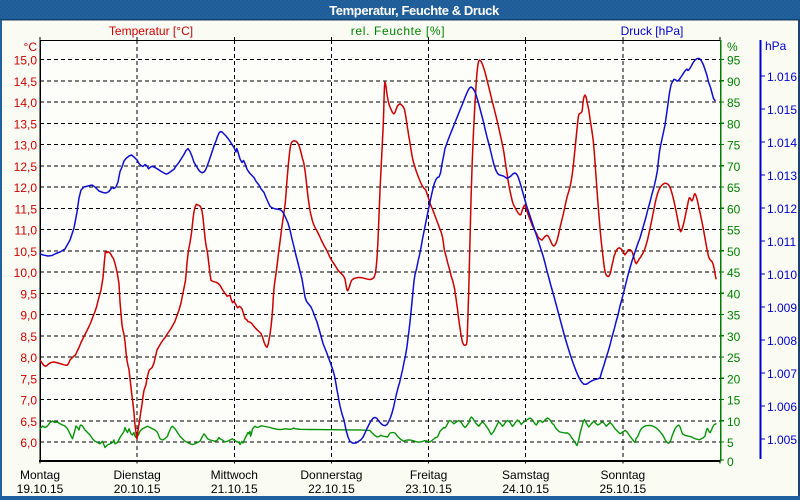  Describe the element at coordinates (40, 475) in the screenshot. I see `svg-text: Montag` at that location.